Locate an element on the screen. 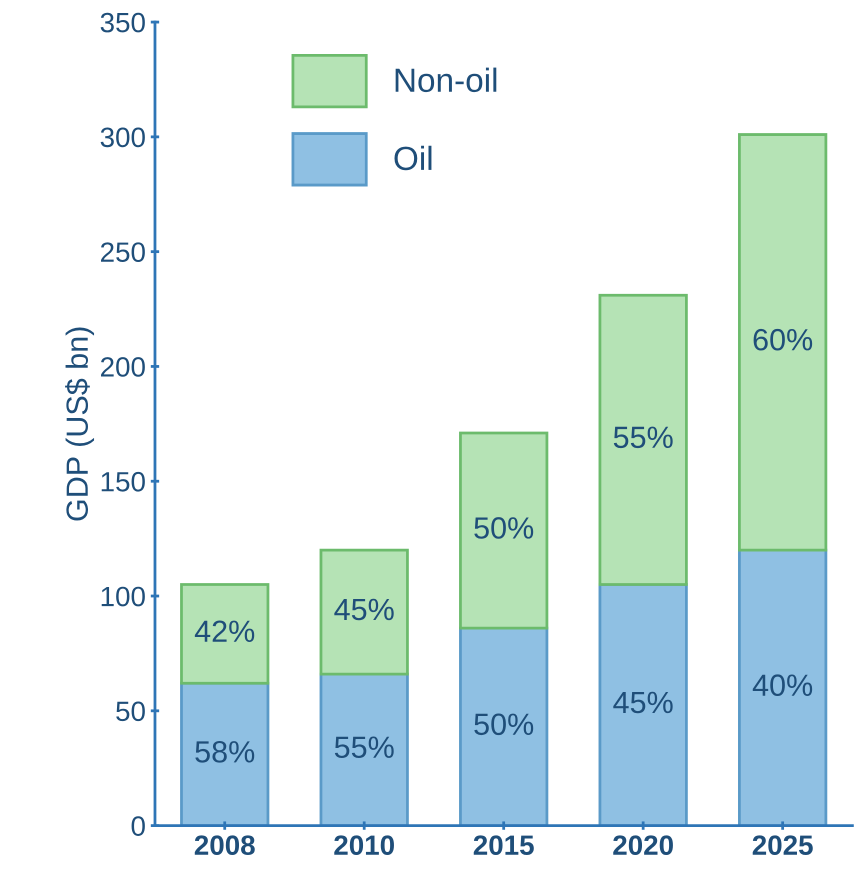 Image resolution: width=861 pixels, height=883 pixels. y-tick-label: 300 is located at coordinates (122, 138).